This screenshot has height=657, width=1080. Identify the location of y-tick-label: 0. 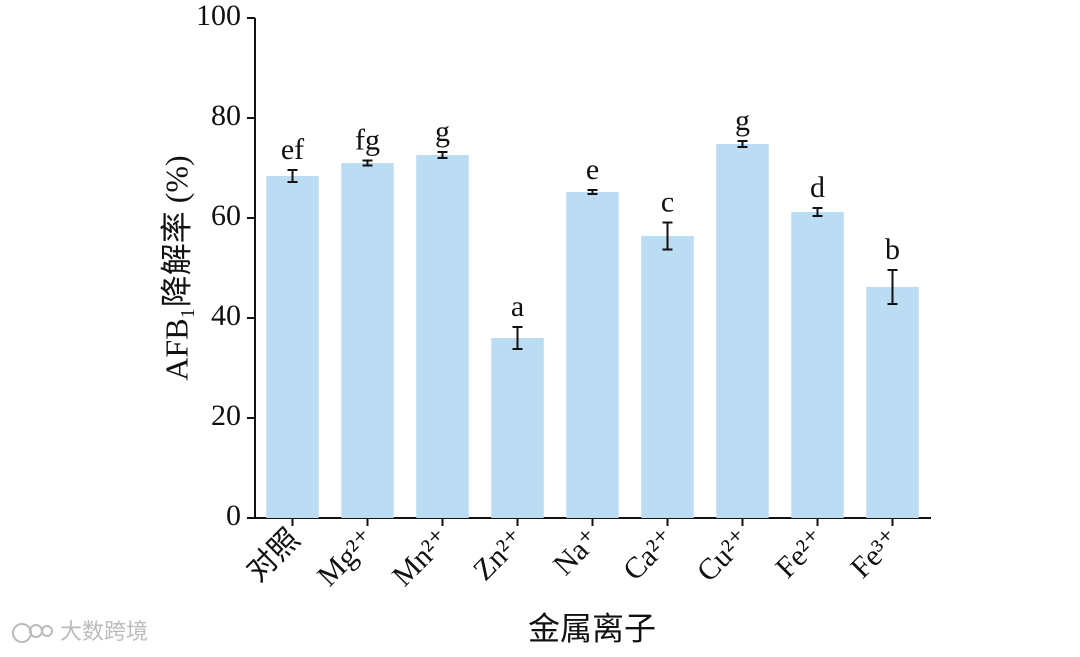
(233, 515).